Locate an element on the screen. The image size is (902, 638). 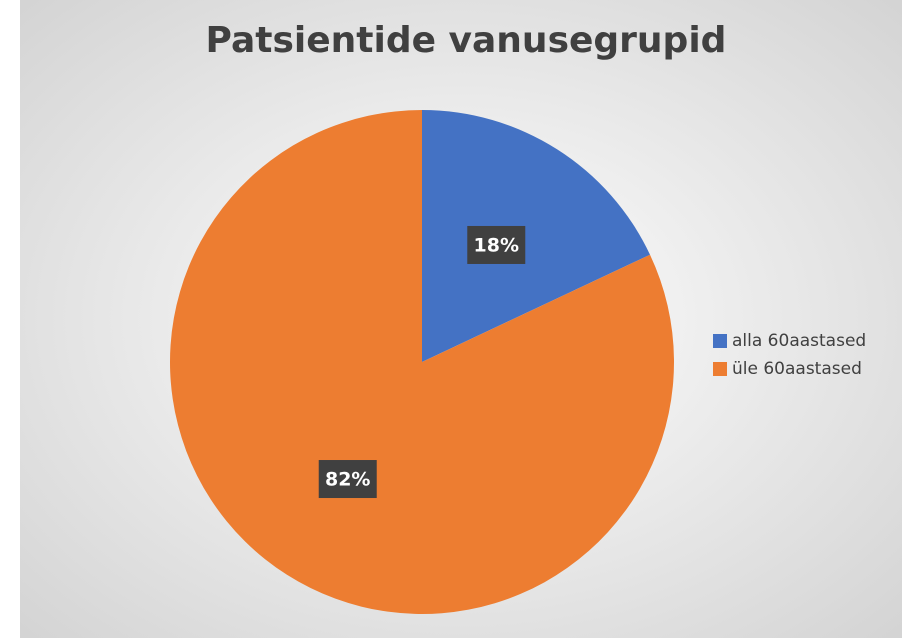
data-label: 82% is located at coordinates (347, 480).